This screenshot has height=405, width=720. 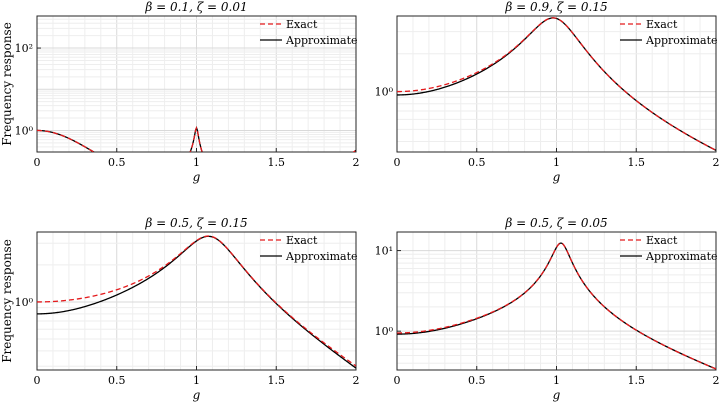 I want to click on series-line-approximate, so click(x=196, y=302).